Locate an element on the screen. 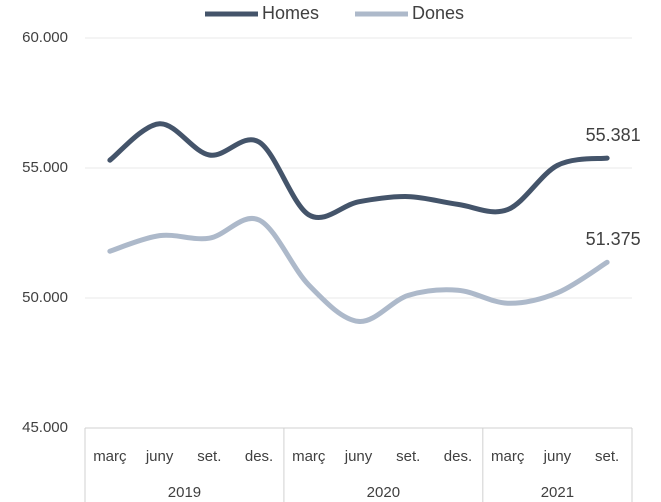 Image resolution: width=661 pixels, height=502 pixels. data-label: 55.381 is located at coordinates (613, 135).